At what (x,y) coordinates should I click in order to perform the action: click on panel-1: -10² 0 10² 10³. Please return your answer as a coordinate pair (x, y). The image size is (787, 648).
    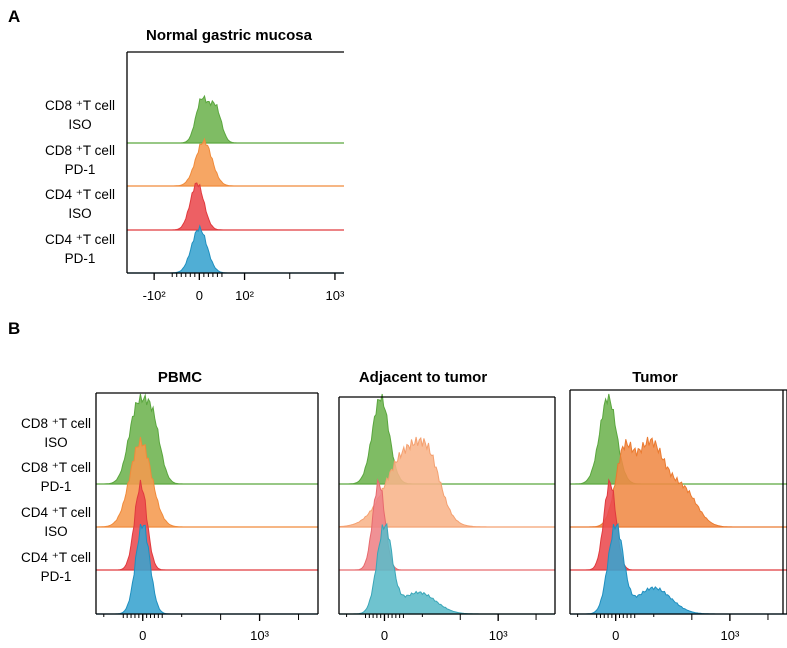
    Looking at the image, I should click on (235, 177).